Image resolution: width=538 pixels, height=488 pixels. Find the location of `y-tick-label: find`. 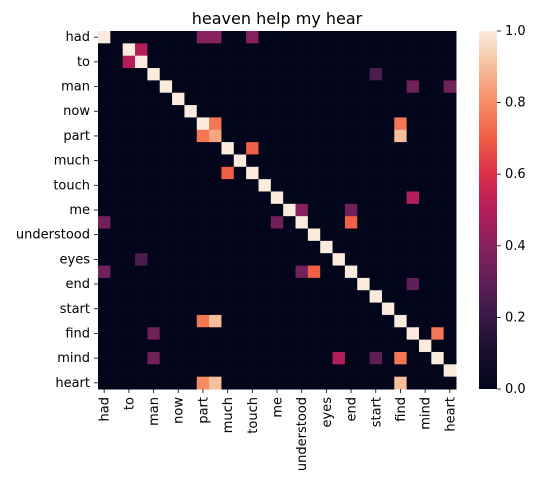

y-tick-label: find is located at coordinates (77, 333).